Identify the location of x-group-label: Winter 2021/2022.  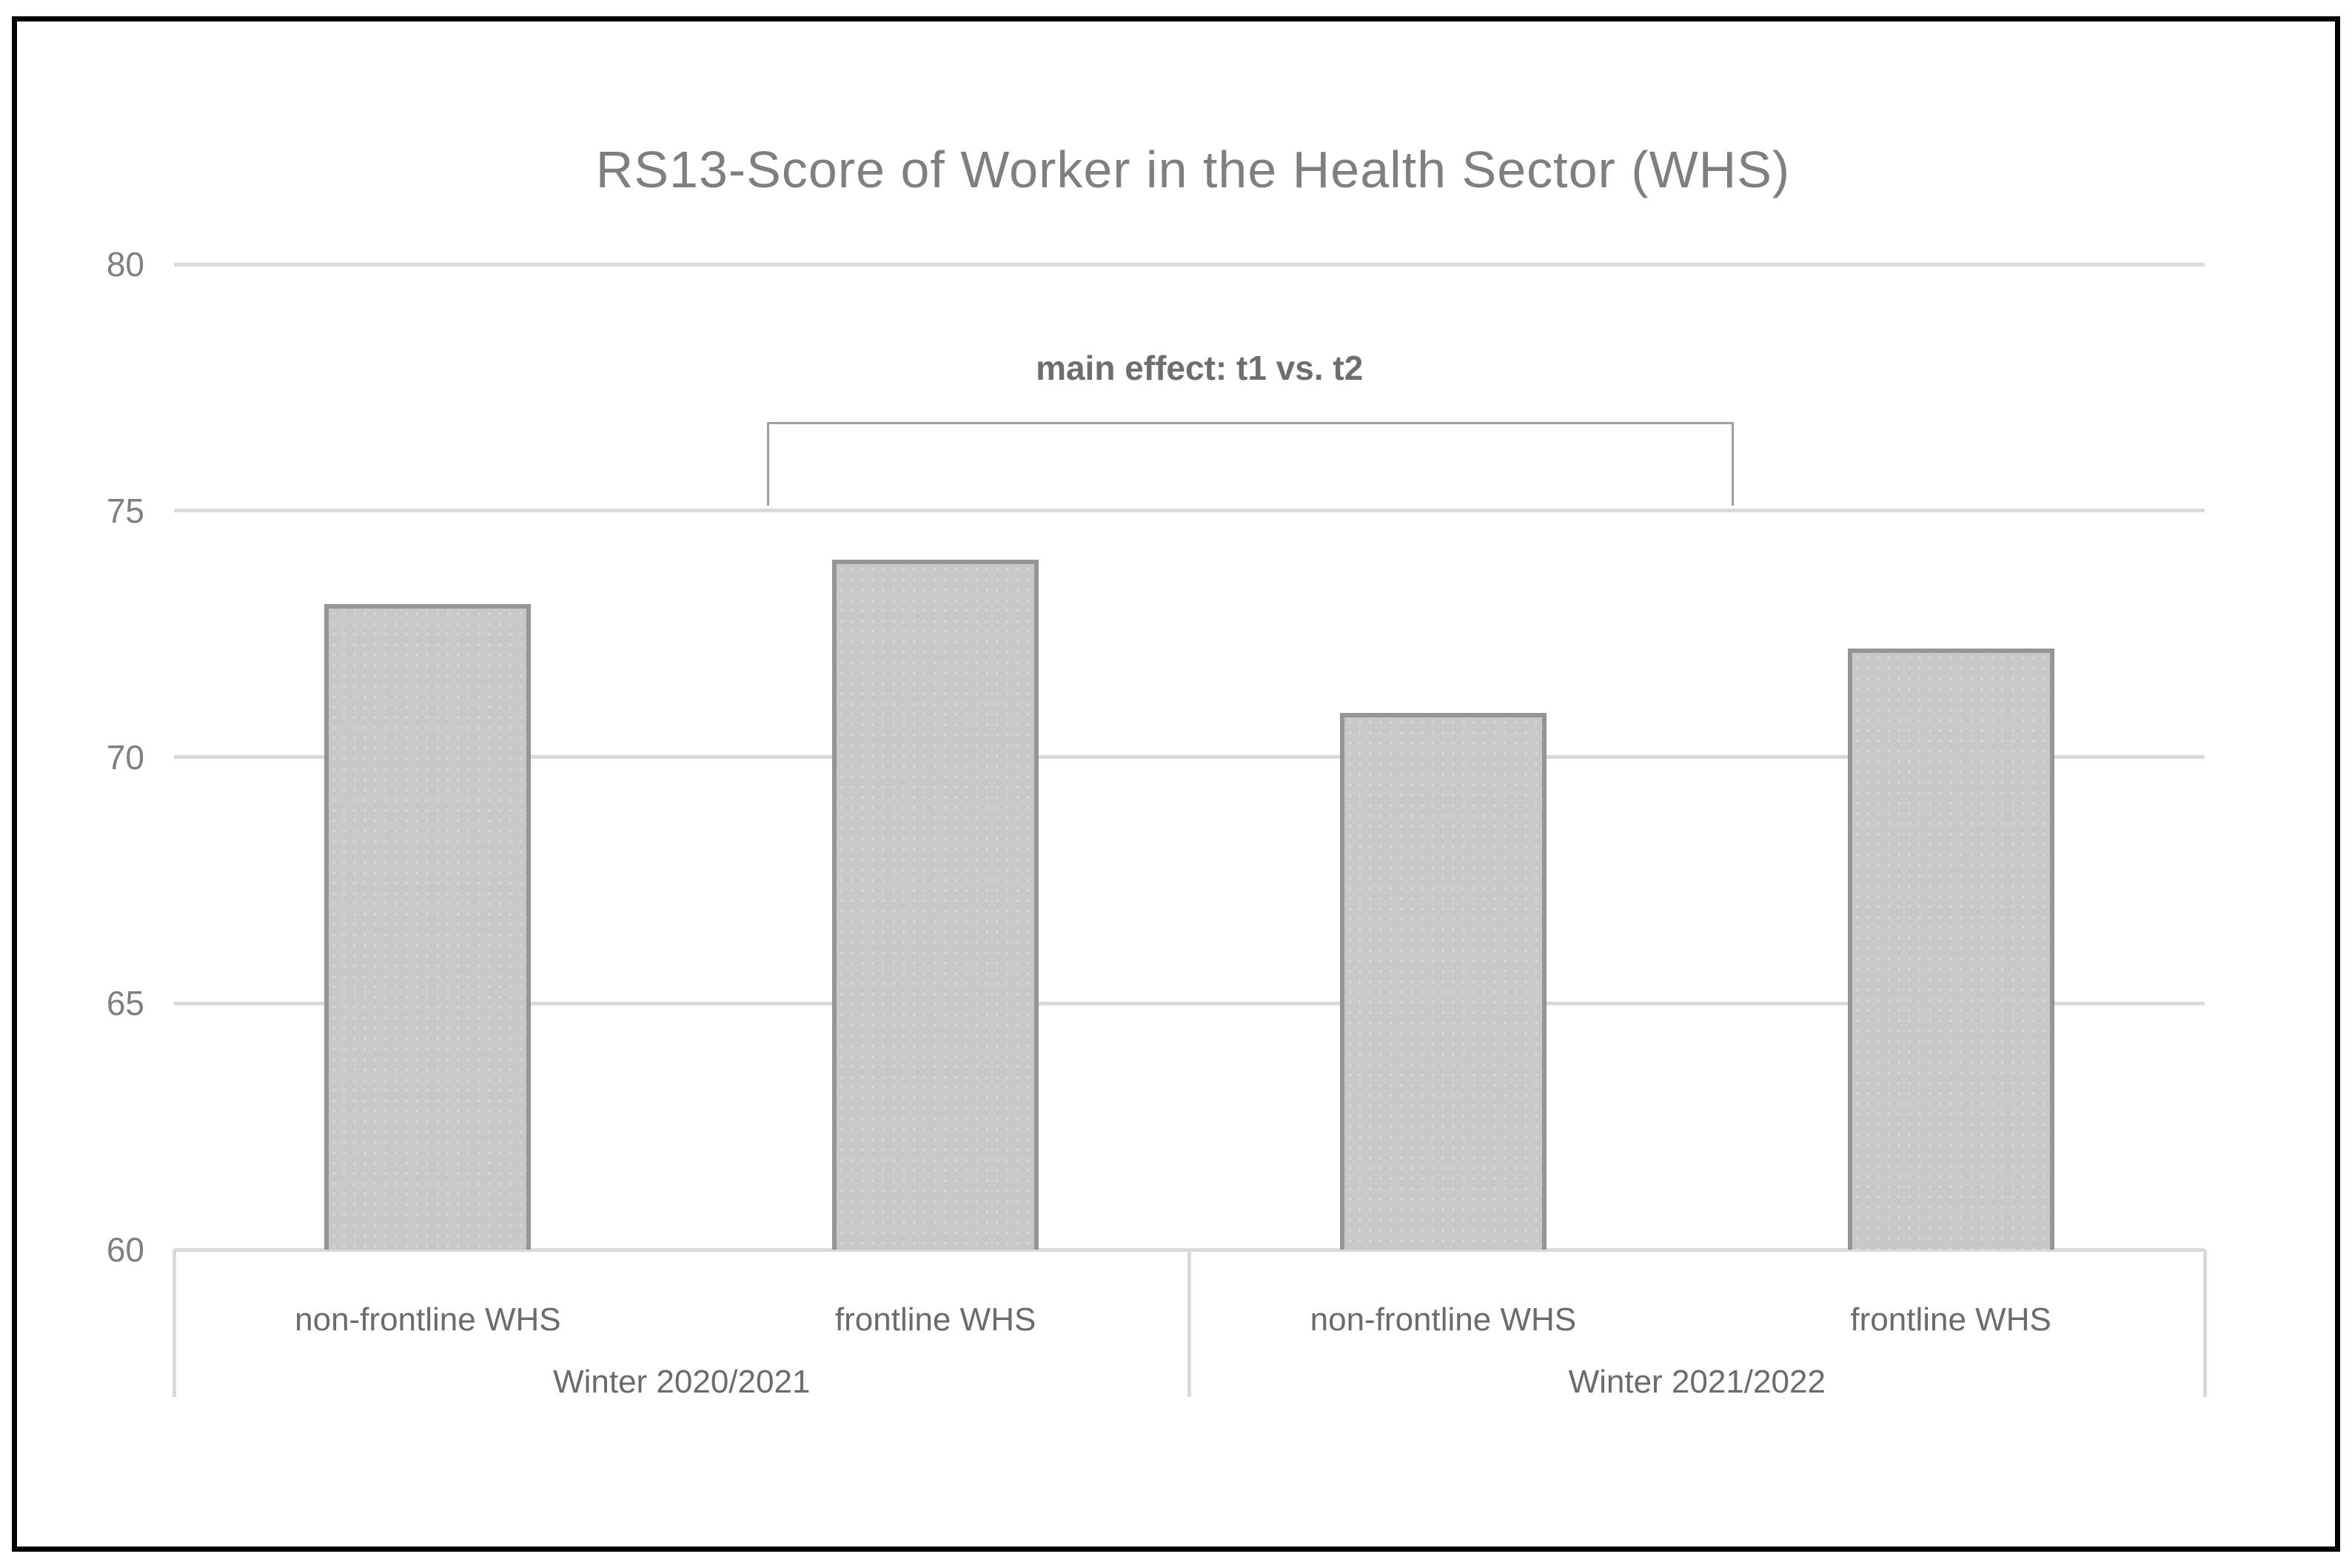
(1697, 1382).